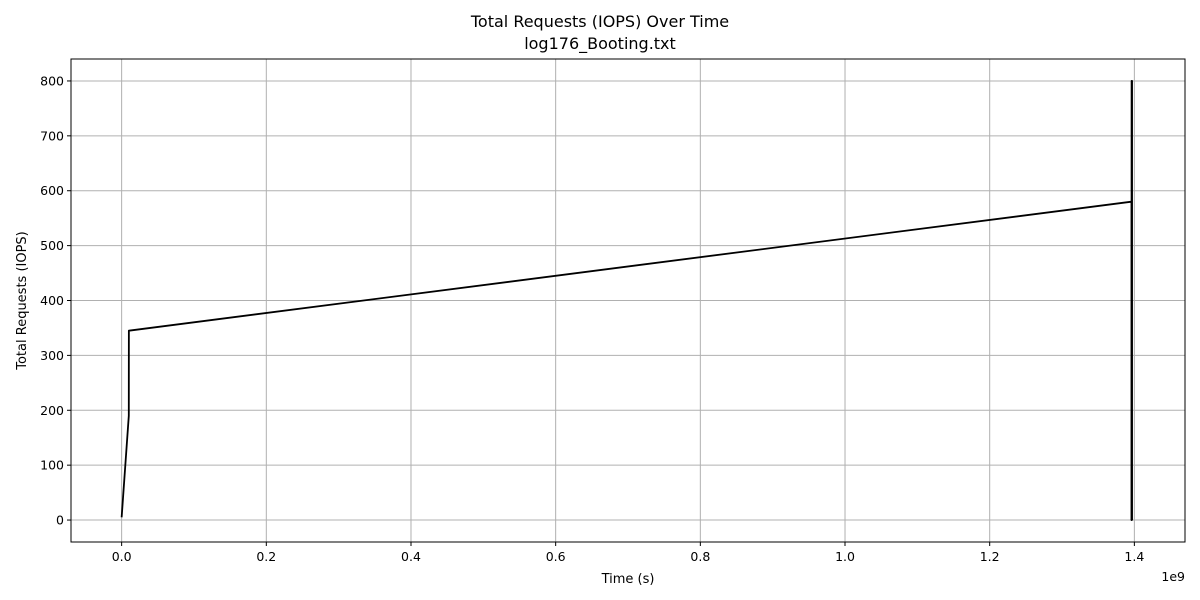  I want to click on y-tick-label: 600, so click(52, 190).